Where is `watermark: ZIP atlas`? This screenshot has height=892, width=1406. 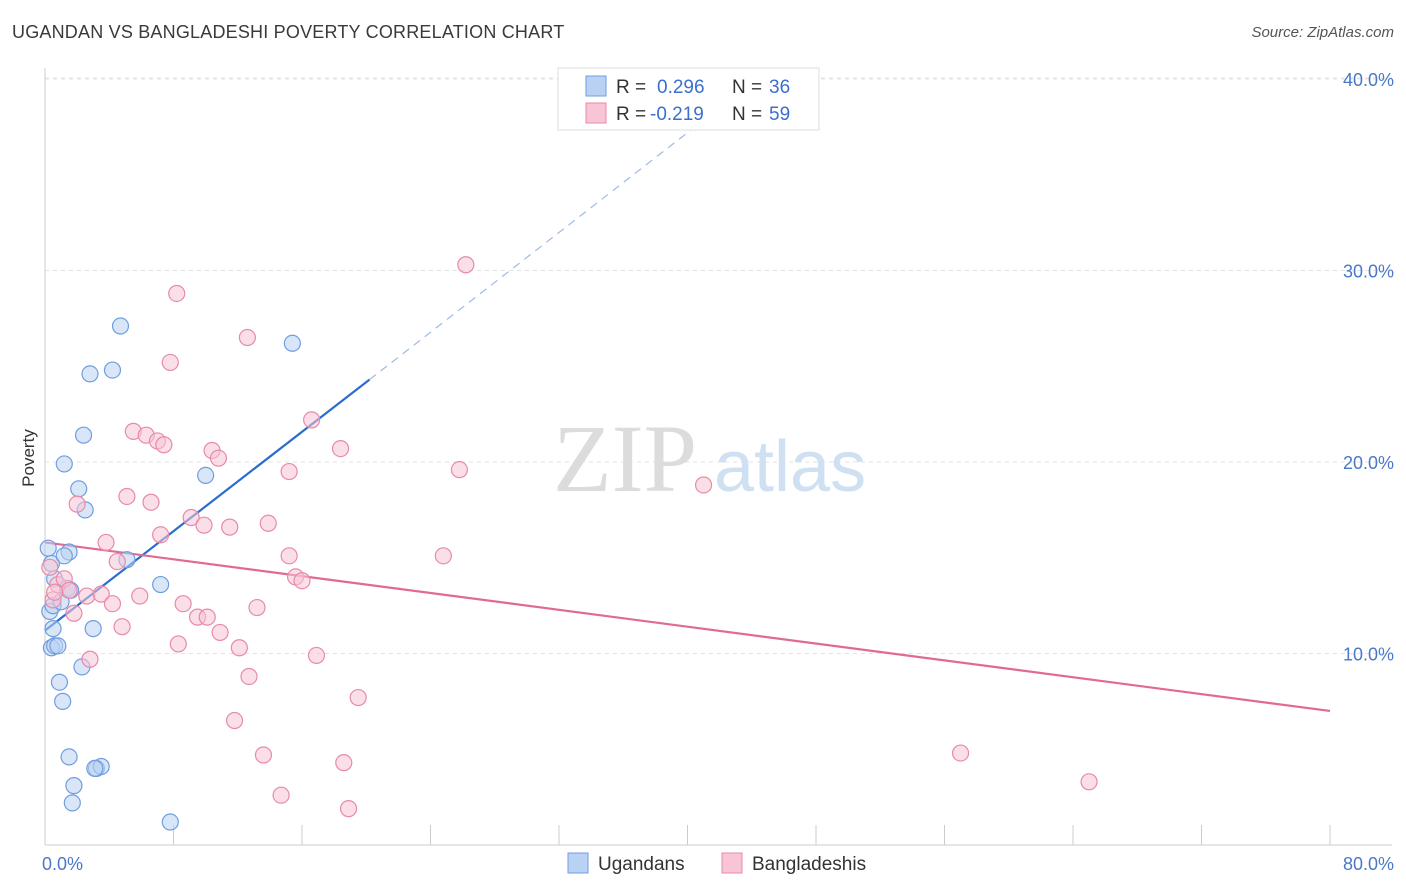 watermark: ZIP atlas is located at coordinates (709, 458).